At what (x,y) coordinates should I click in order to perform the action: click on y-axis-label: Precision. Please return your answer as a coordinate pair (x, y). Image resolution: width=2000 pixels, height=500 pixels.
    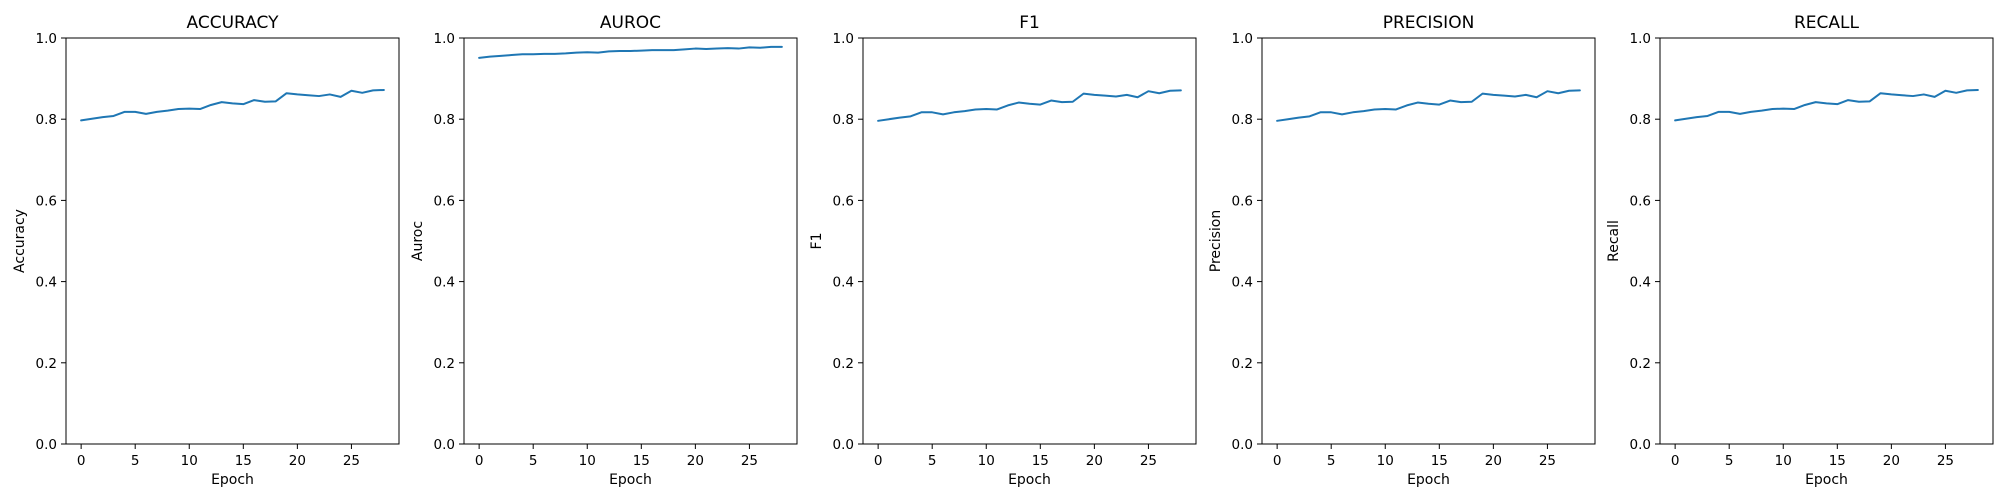
    Looking at the image, I should click on (1216, 241).